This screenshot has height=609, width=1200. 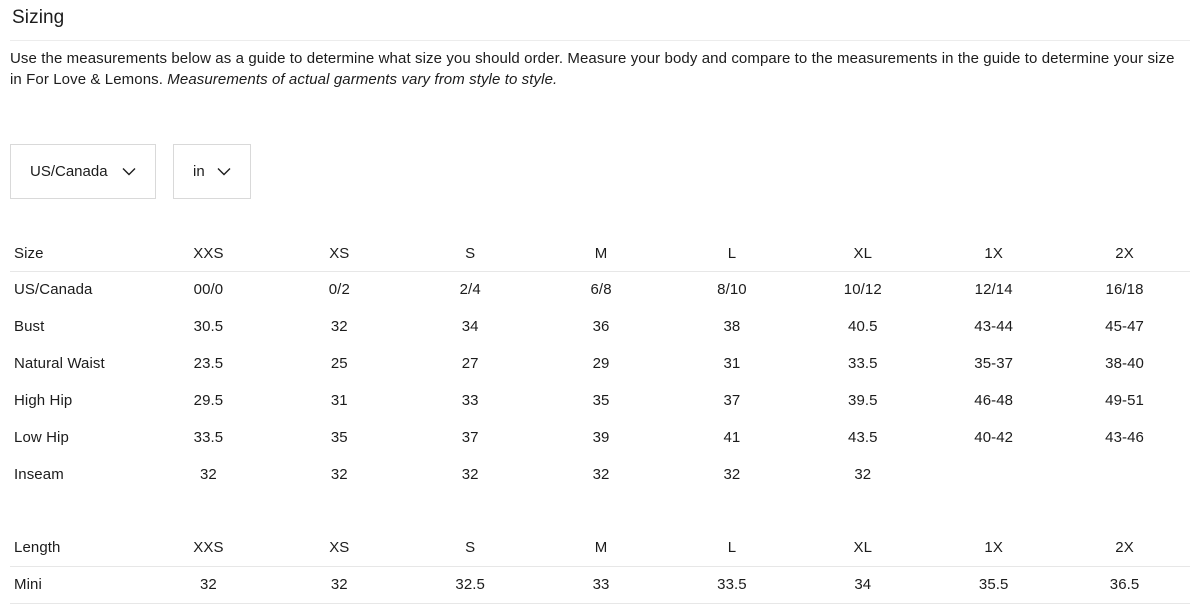 I want to click on page-title: Sizing, so click(x=38, y=17).